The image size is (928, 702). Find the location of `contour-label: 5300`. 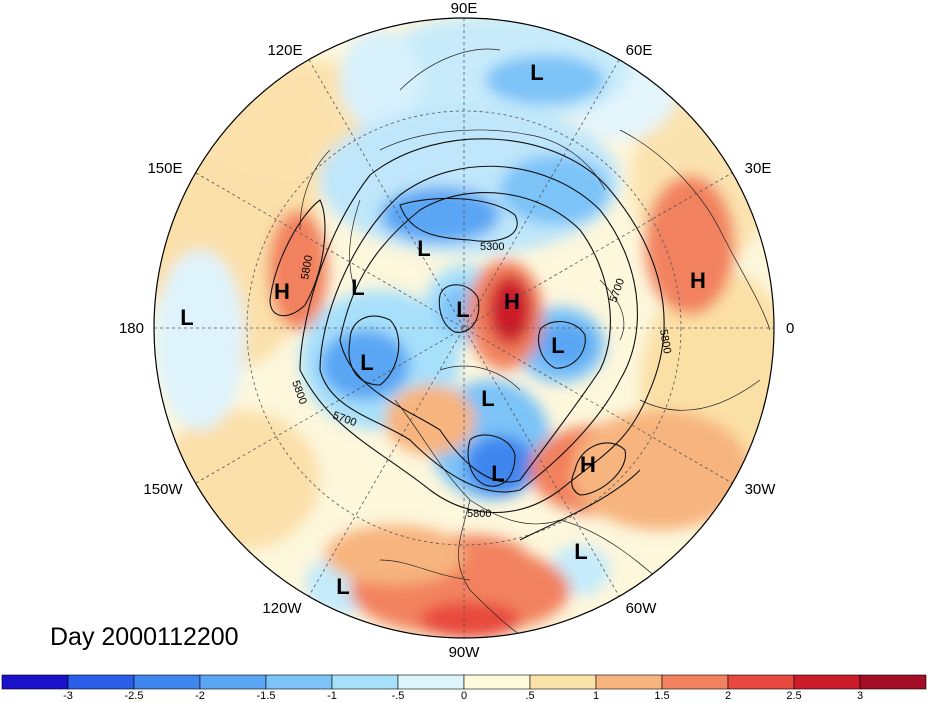

contour-label: 5300 is located at coordinates (492, 247).